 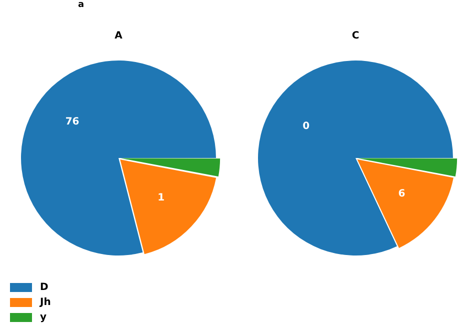 What do you see at coordinates (45, 302) in the screenshot?
I see `legend-label: Jh` at bounding box center [45, 302].